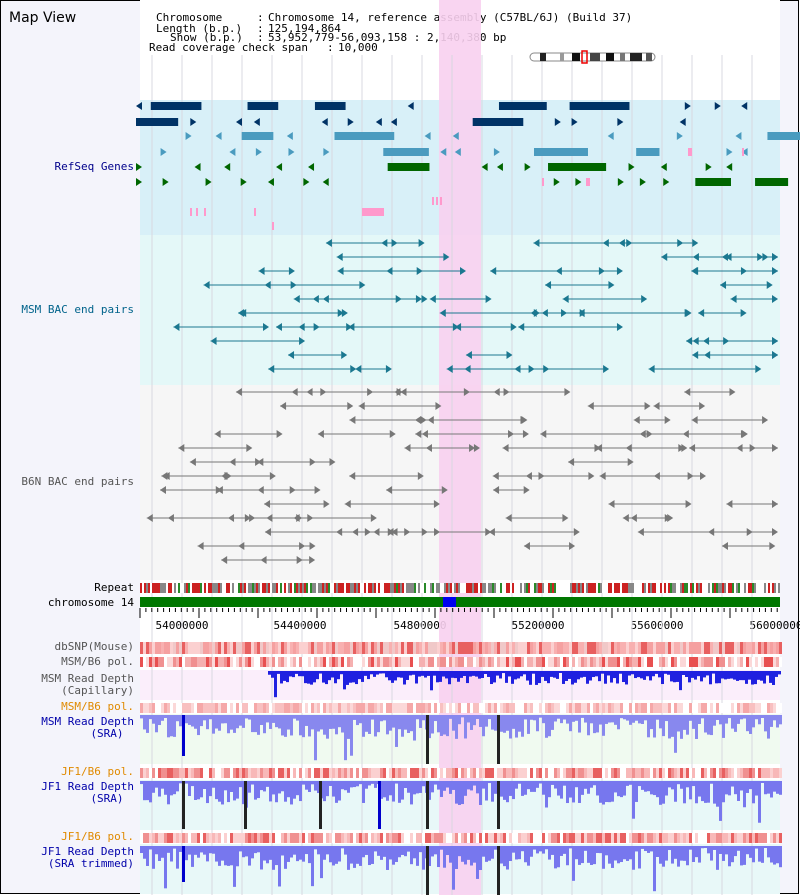  I want to click on dbsnp-label: dbSNP(Mouse), so click(94, 646).